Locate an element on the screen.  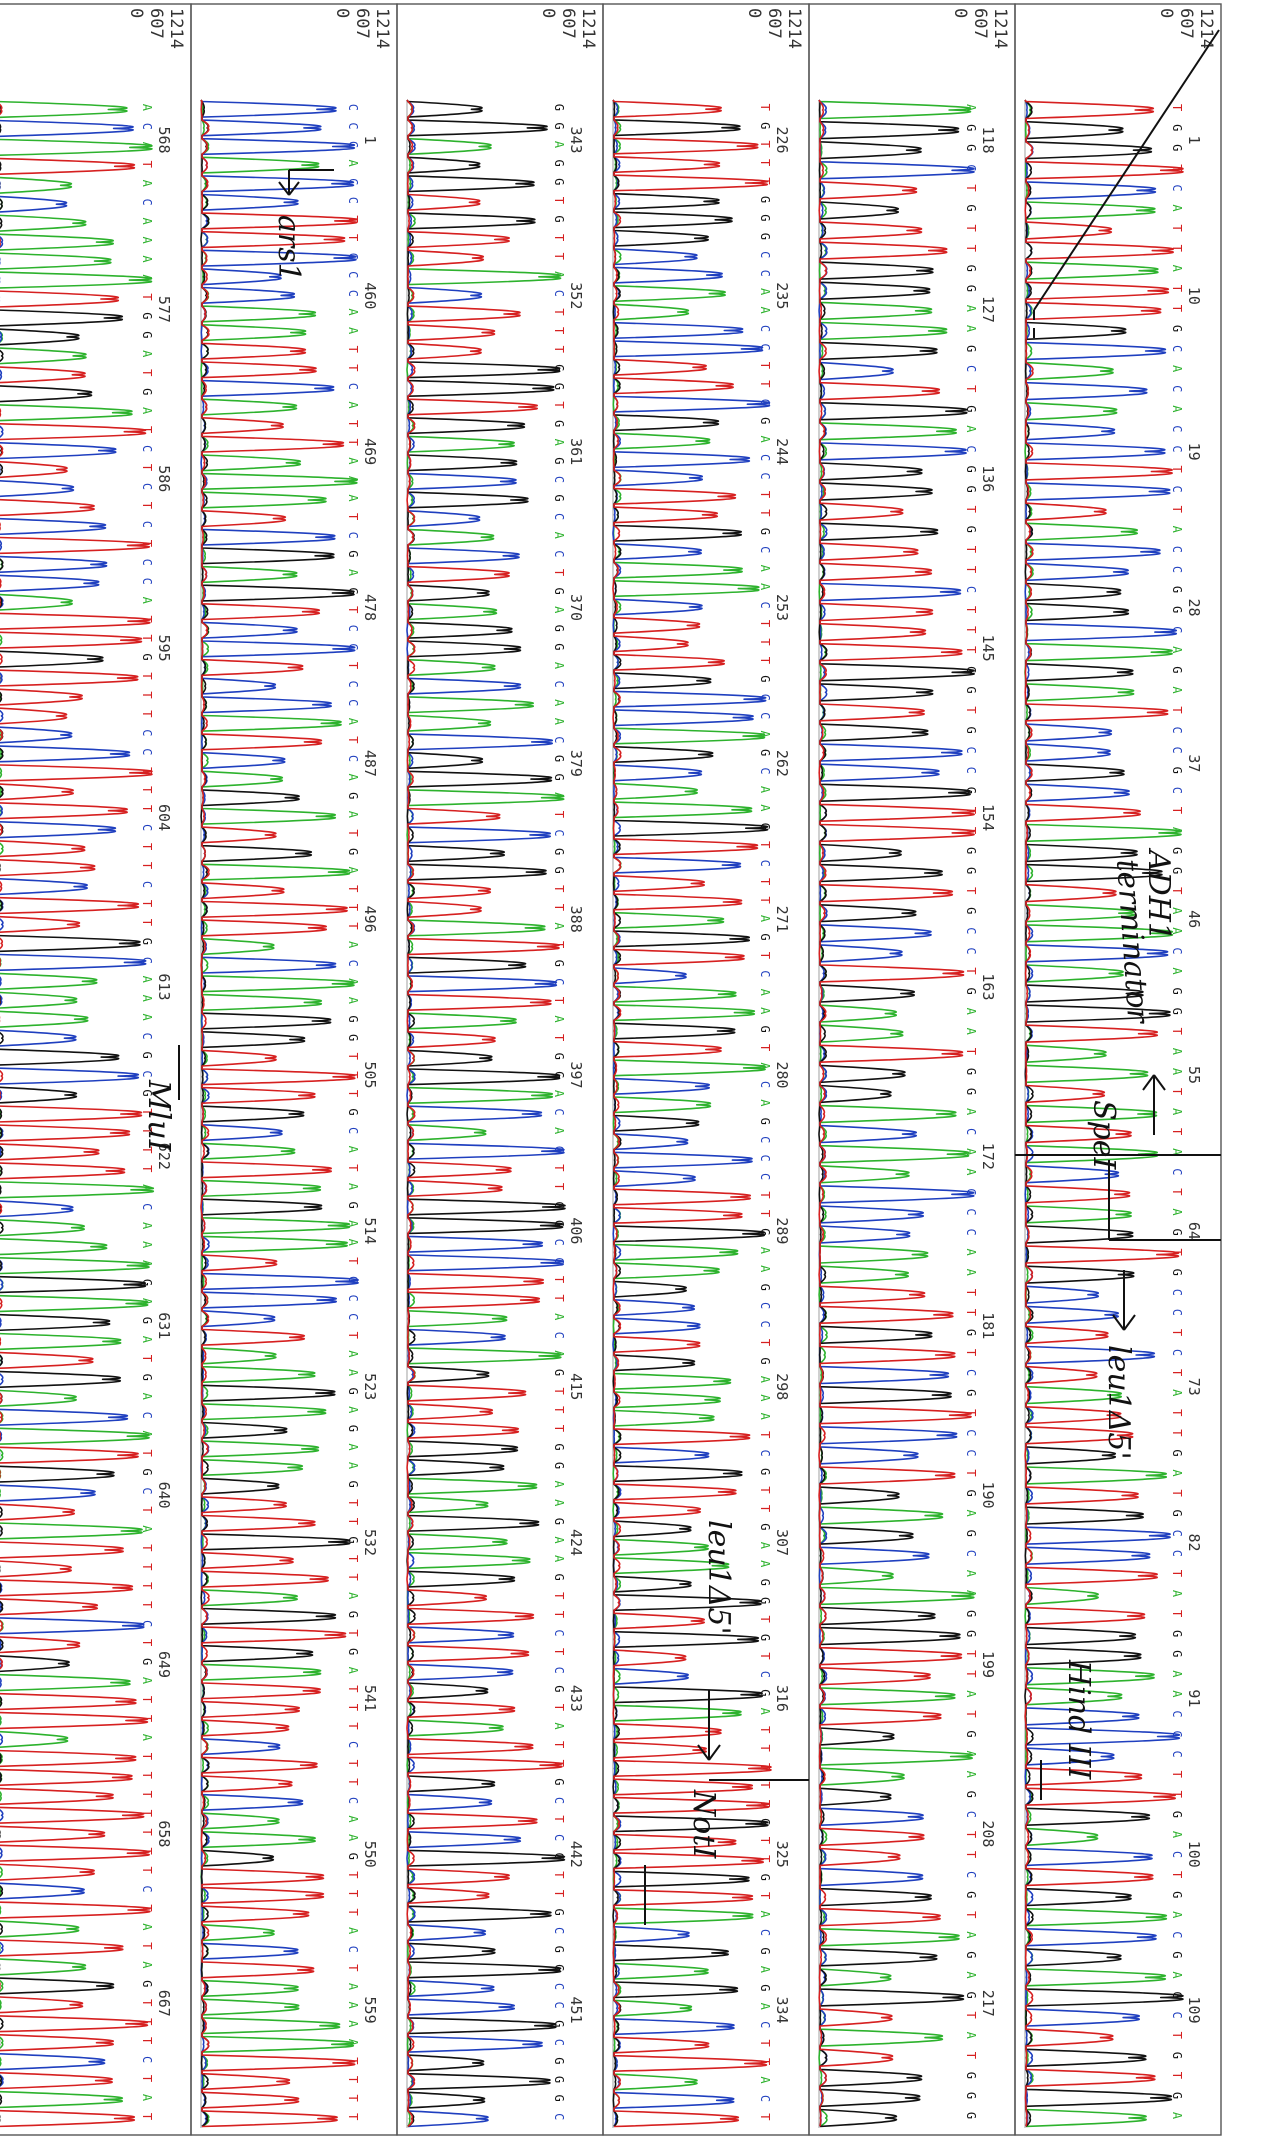
base-position-label: 64 is located at coordinates (1194, 1231).